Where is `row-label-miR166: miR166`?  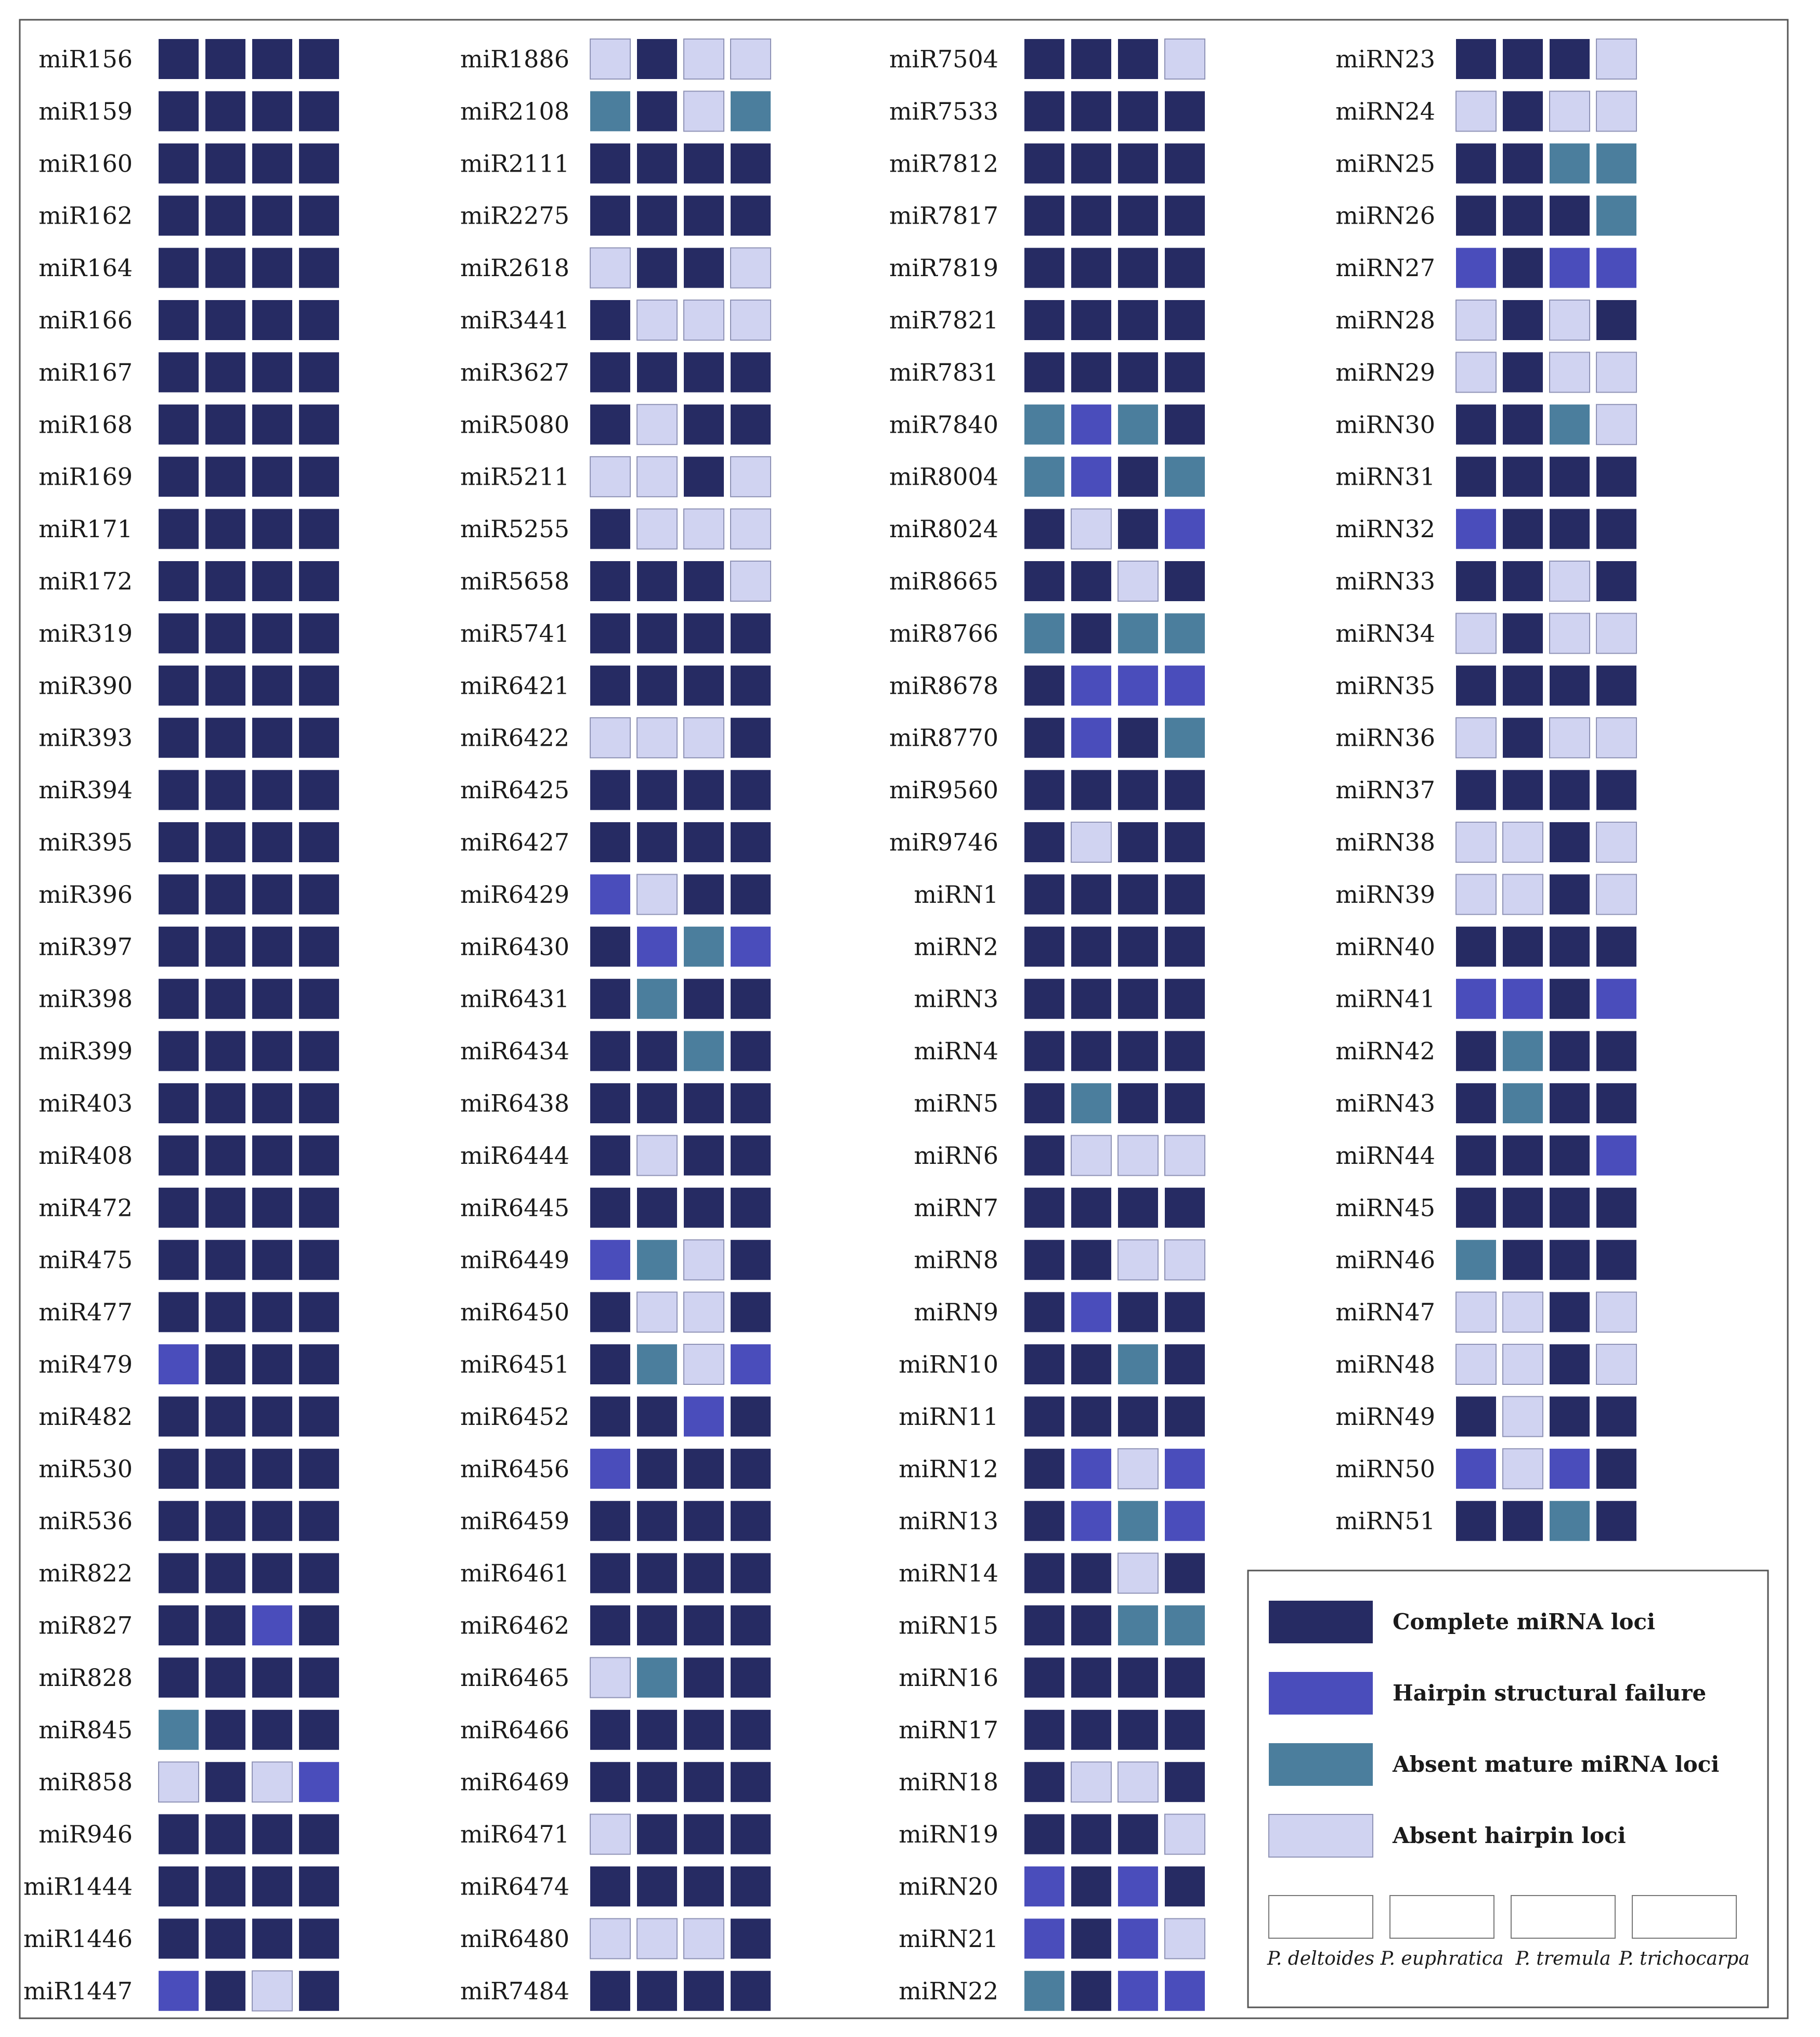
row-label-miR166: miR166 is located at coordinates (86, 320).